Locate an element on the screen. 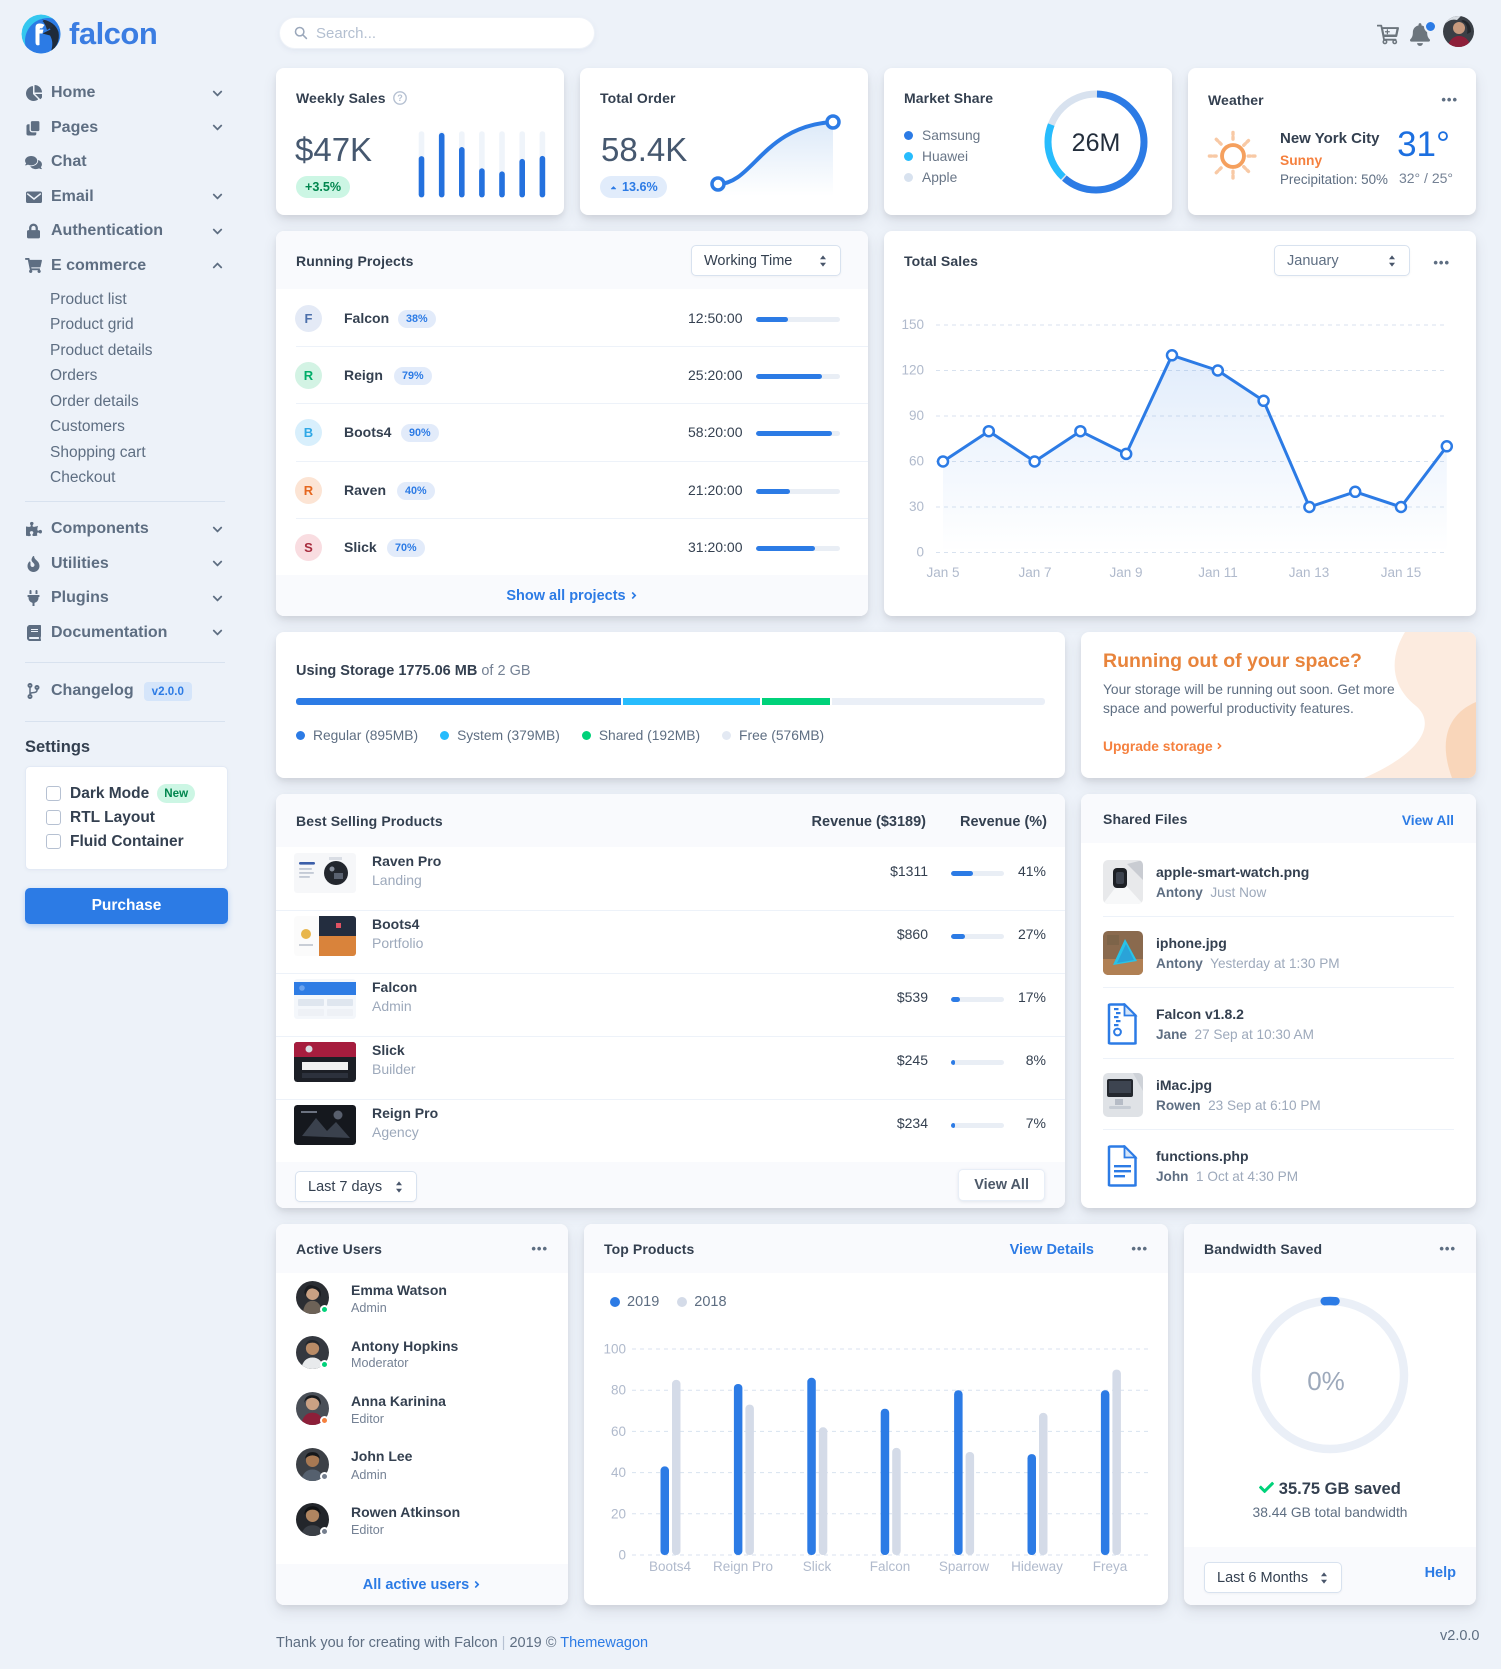 The width and height of the screenshot is (1501, 1669). svg-text: 20 is located at coordinates (618, 1513).